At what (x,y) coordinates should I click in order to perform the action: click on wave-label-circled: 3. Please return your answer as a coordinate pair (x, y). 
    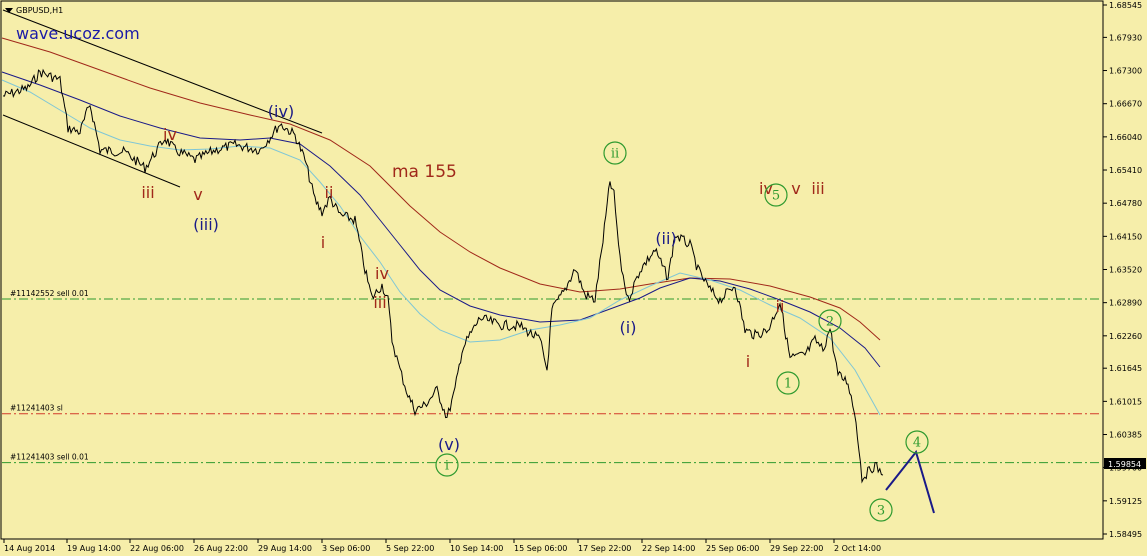
    Looking at the image, I should click on (881, 511).